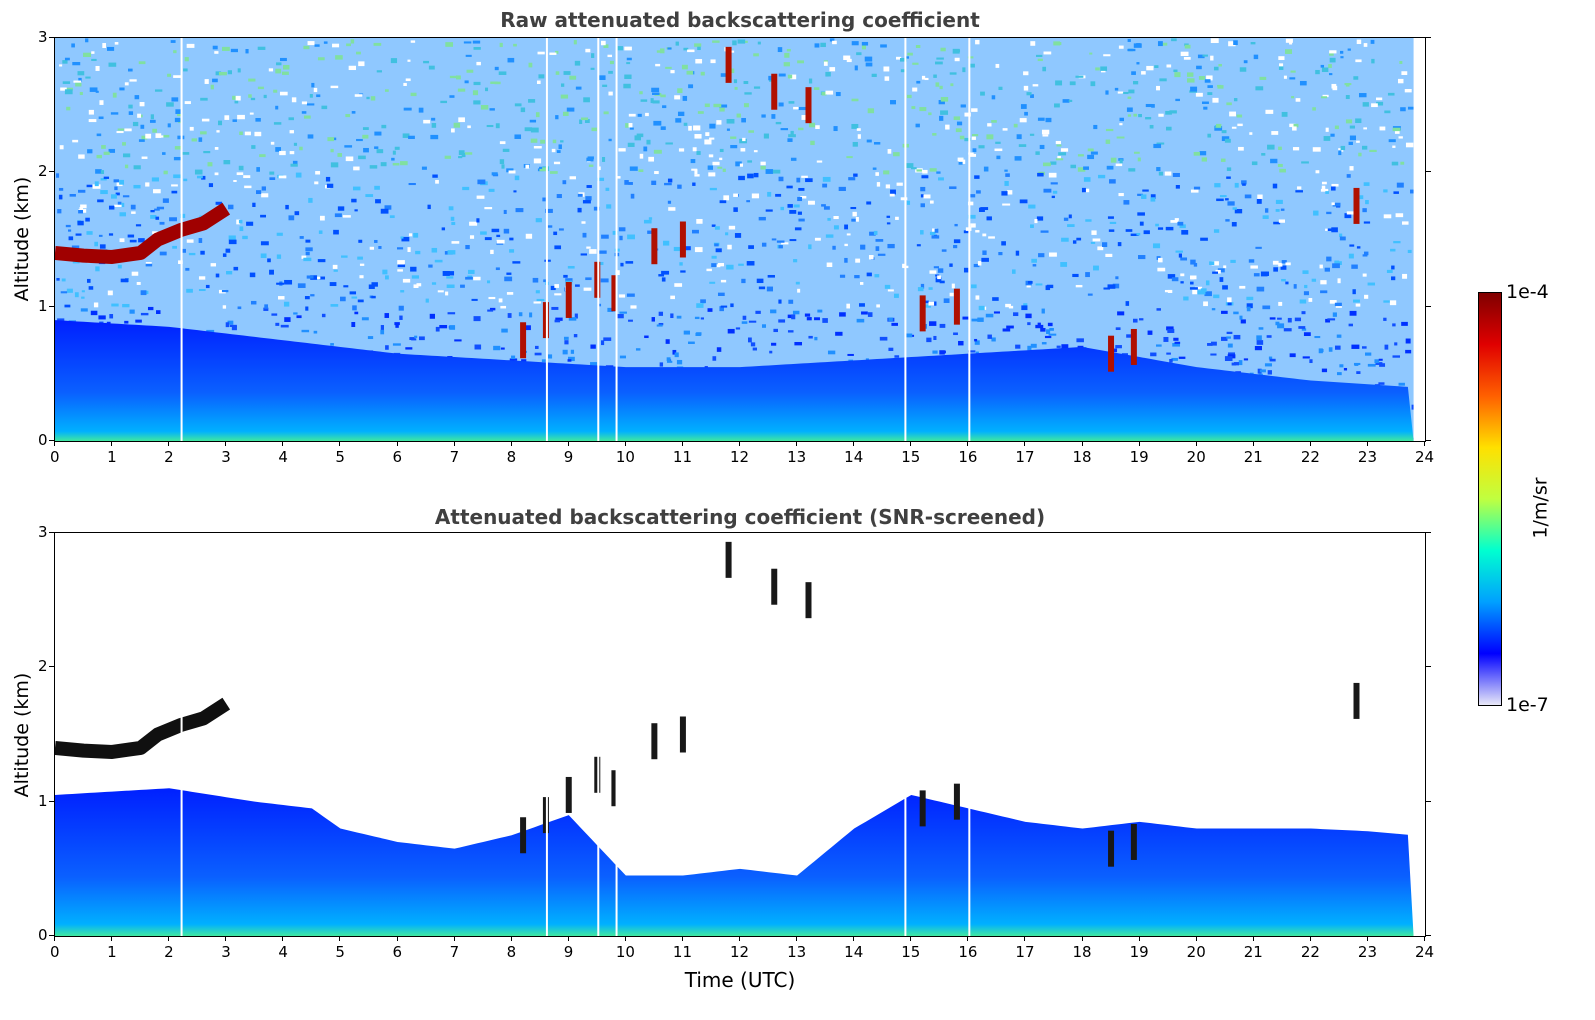  I want to click on x-tick-label: 11, so click(682, 457).